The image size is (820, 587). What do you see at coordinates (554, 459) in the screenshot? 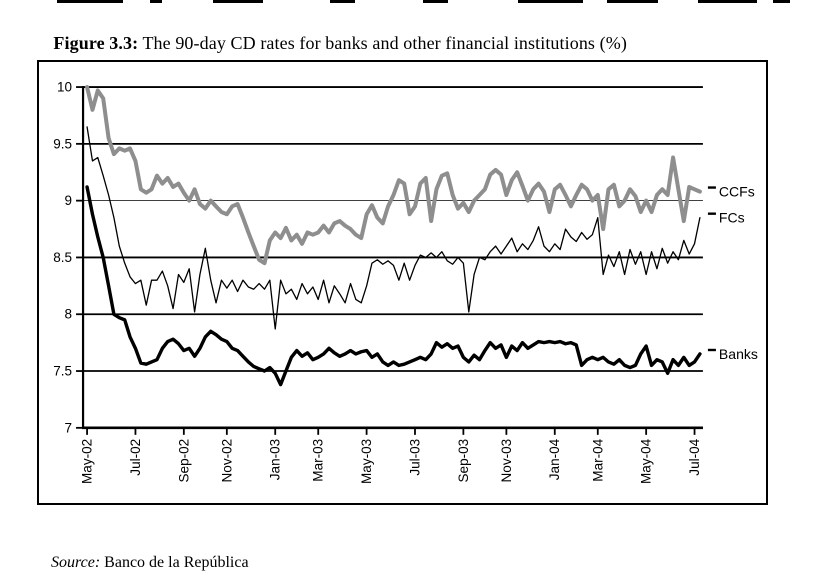
I see `x-tick-label-Jan-04: Jan-04` at bounding box center [554, 459].